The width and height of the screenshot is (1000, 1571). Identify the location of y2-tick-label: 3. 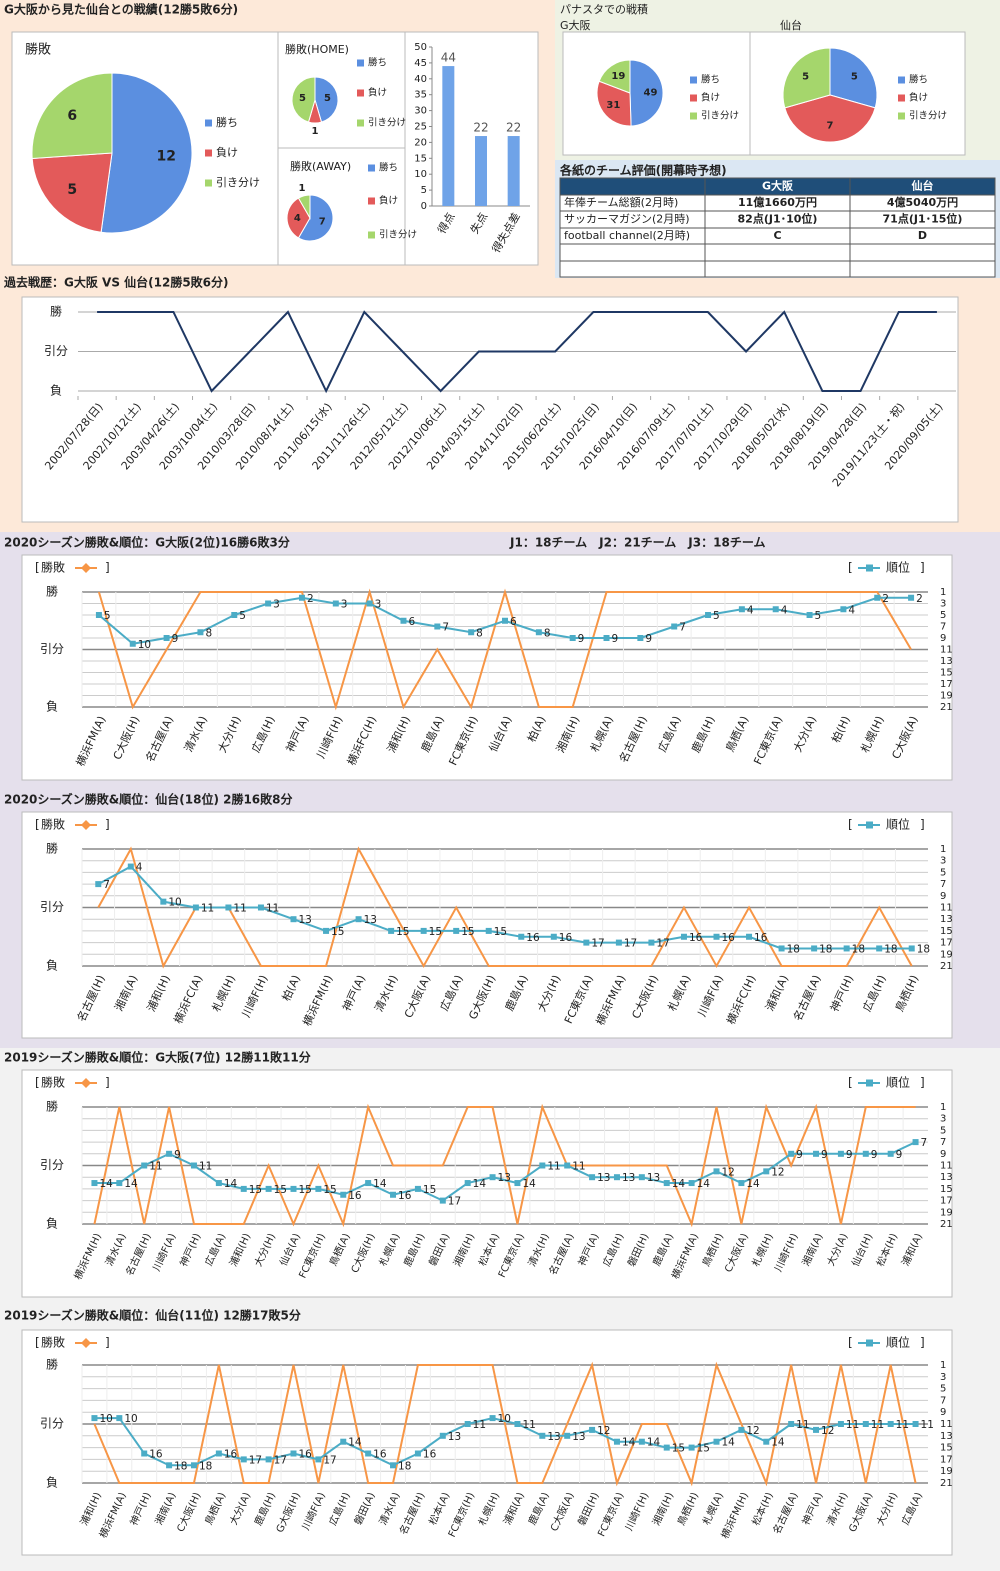
(943, 861).